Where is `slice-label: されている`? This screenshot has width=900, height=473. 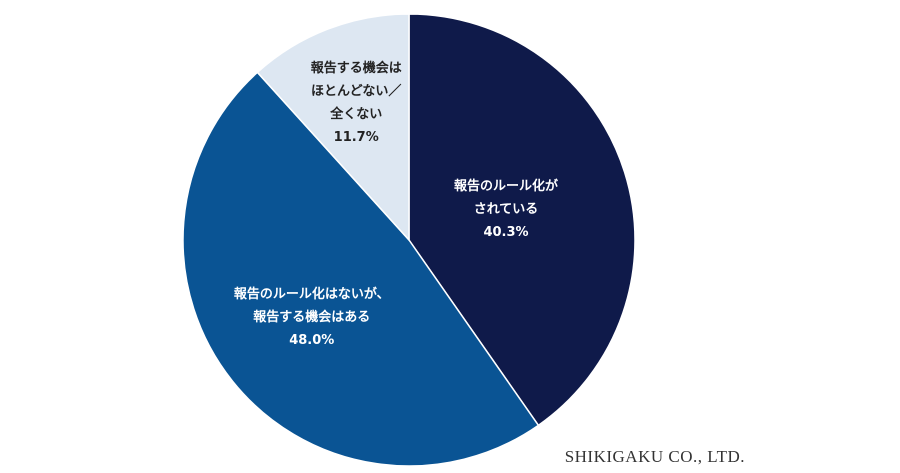 slice-label: されている is located at coordinates (506, 209).